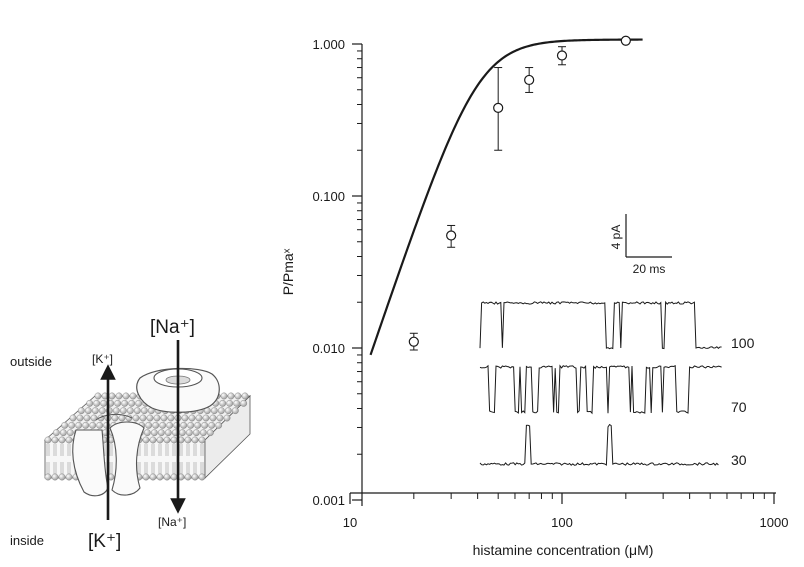  I want to click on x-axis-label: histamine concentration (μM), so click(563, 550).